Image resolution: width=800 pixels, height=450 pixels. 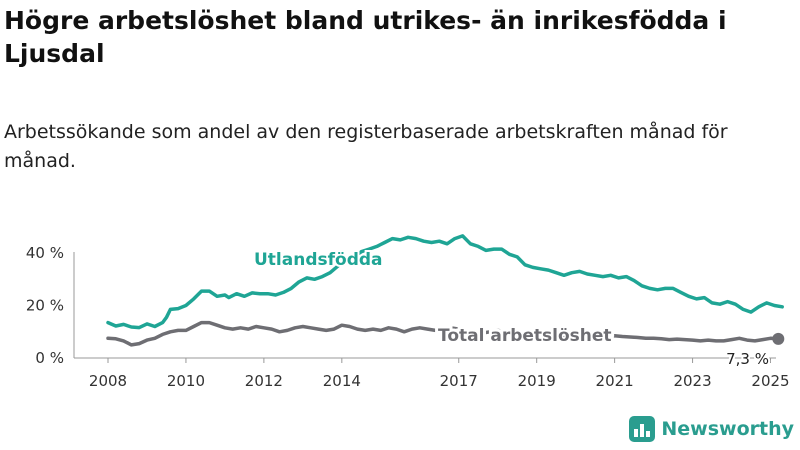 What do you see at coordinates (747, 359) in the screenshot?
I see `end-value-label: 7,3 %` at bounding box center [747, 359].